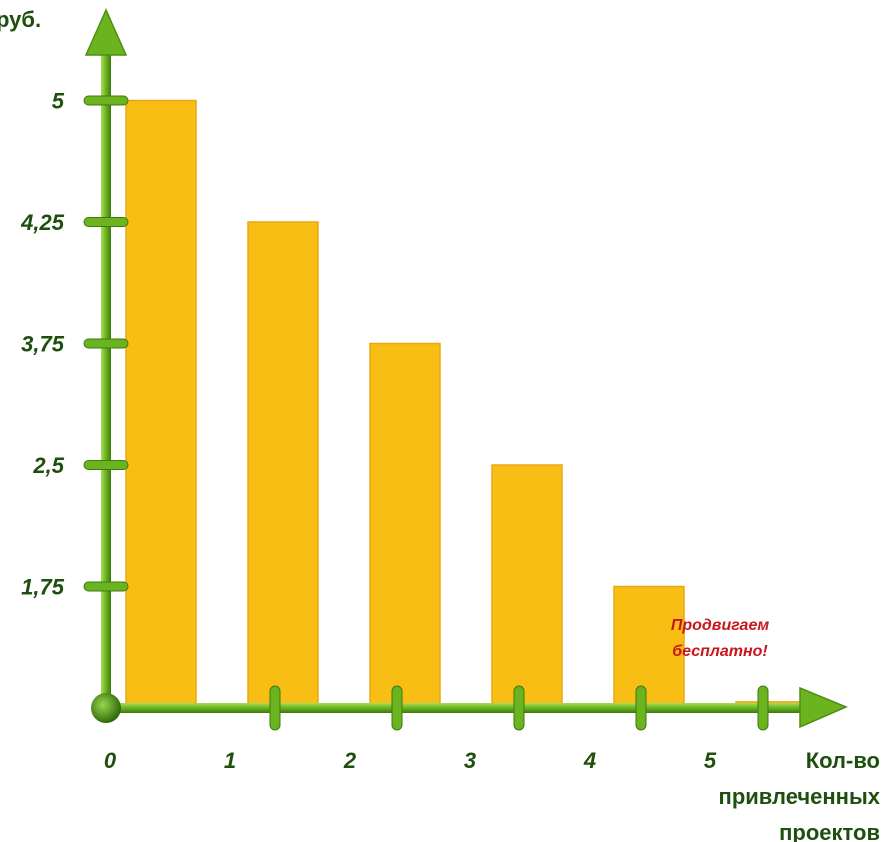 The height and width of the screenshot is (842, 884). What do you see at coordinates (48, 465) in the screenshot?
I see `y-tick-label: 2,5` at bounding box center [48, 465].